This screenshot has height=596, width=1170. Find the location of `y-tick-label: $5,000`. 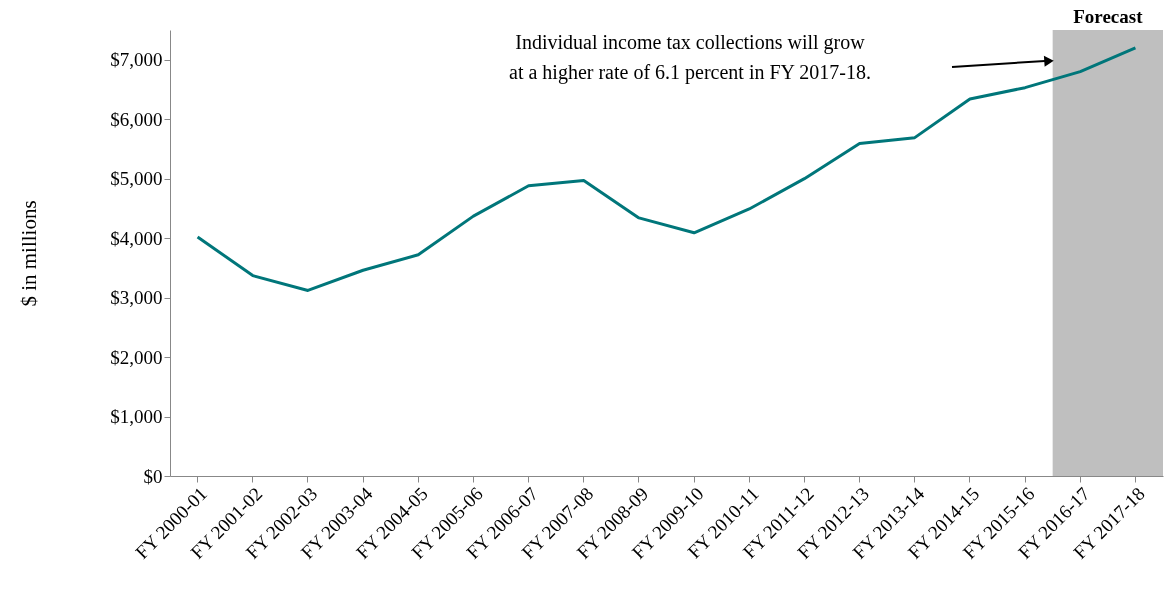

y-tick-label: $5,000 is located at coordinates (136, 179).